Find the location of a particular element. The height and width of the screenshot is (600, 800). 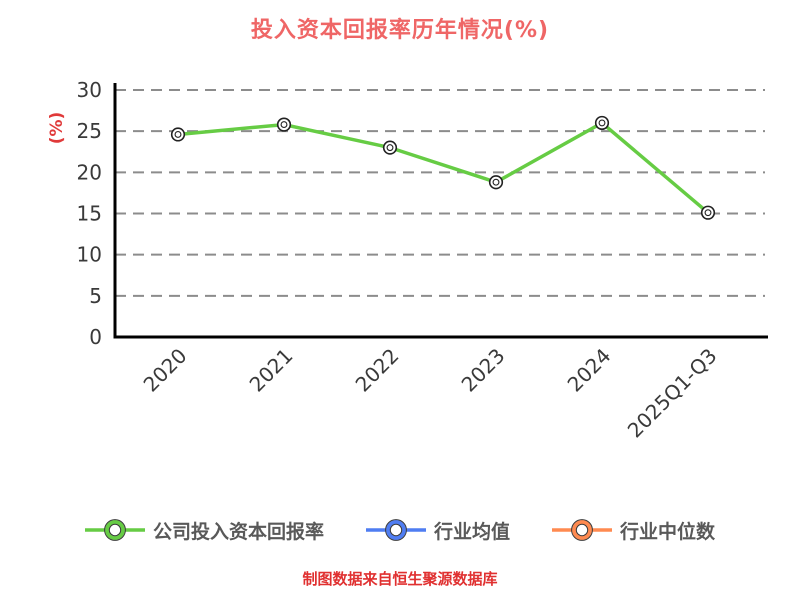

chart-title: 投入资本回报率历年情况(%) is located at coordinates (400, 30).